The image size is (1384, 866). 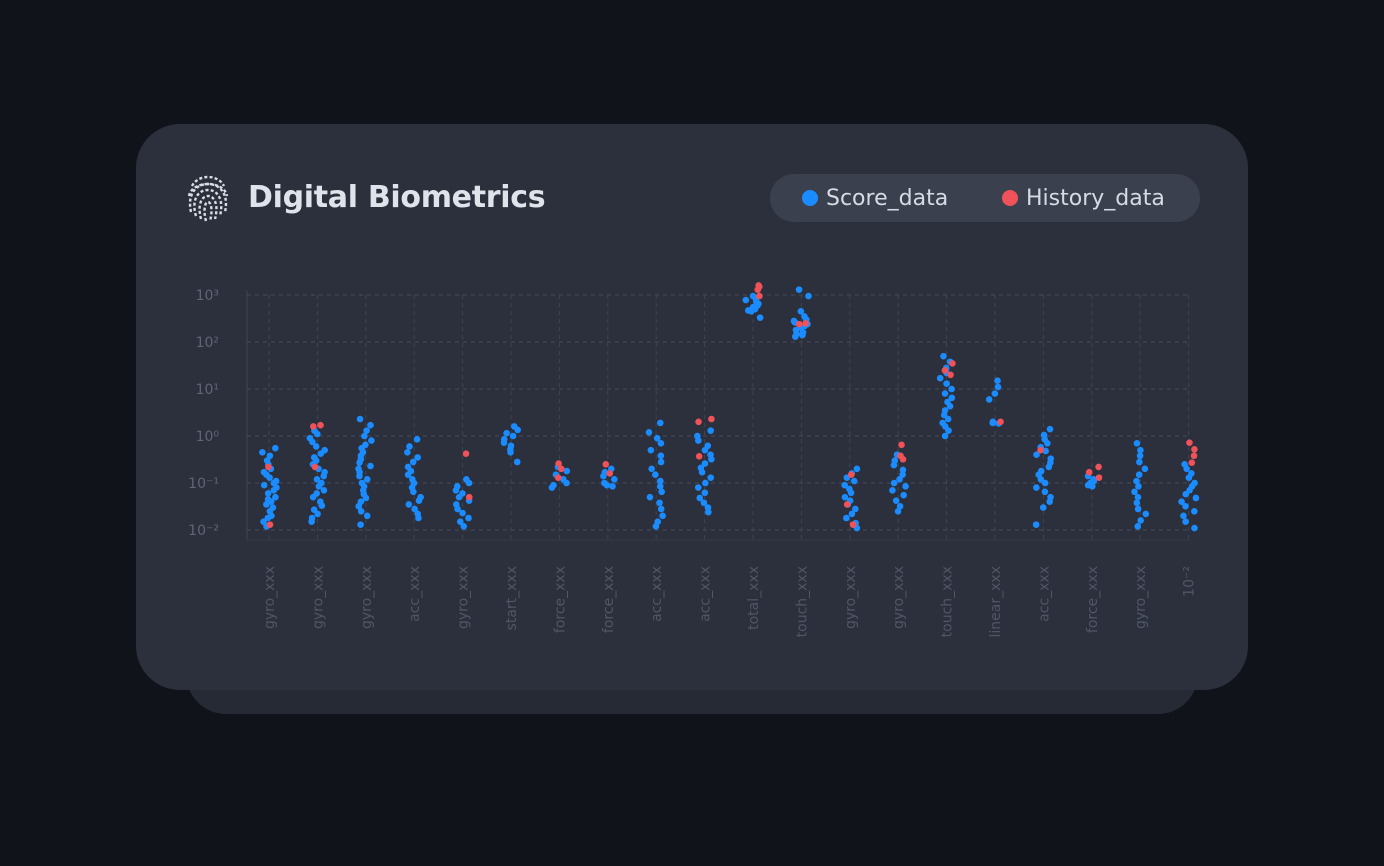 I want to click on legend-dot-history, so click(x=1010, y=198).